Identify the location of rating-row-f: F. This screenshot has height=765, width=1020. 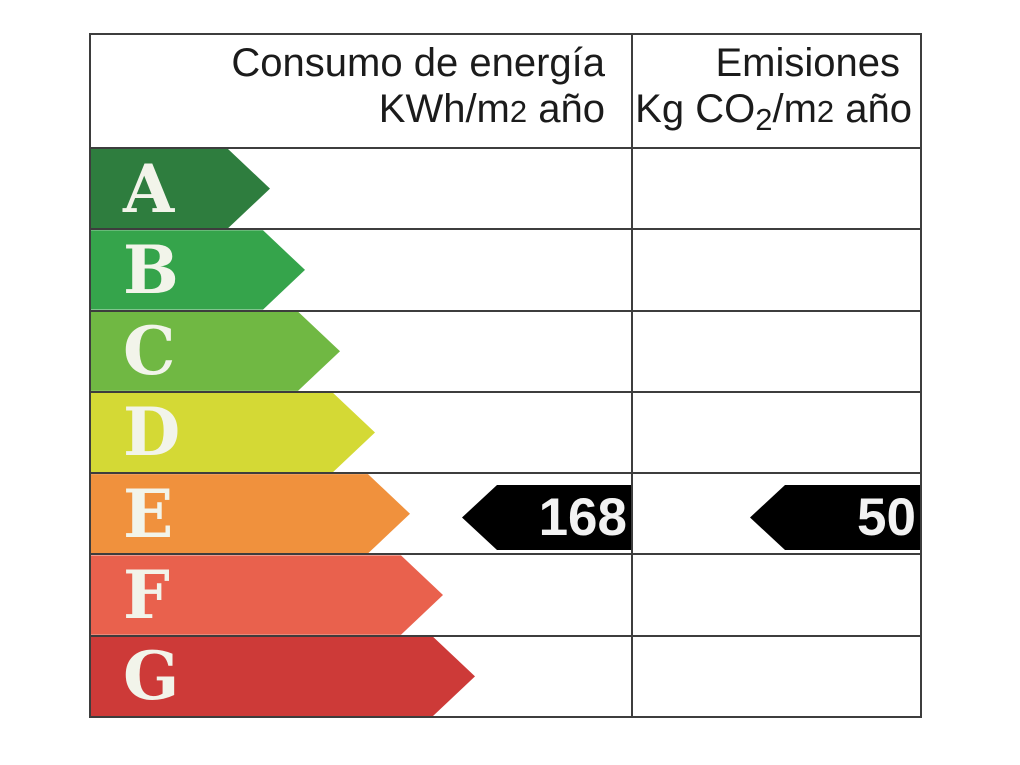
(505, 596).